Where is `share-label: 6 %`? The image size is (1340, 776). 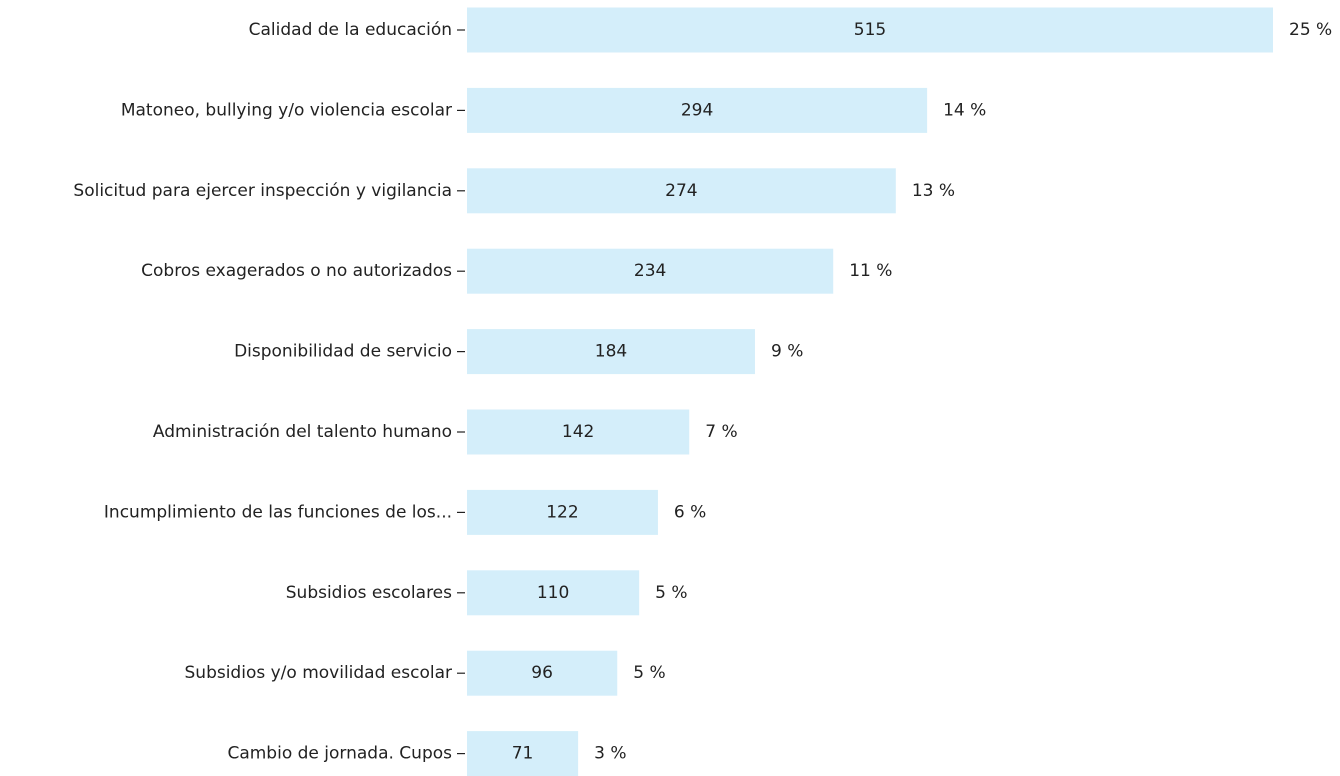
share-label: 6 % is located at coordinates (690, 512).